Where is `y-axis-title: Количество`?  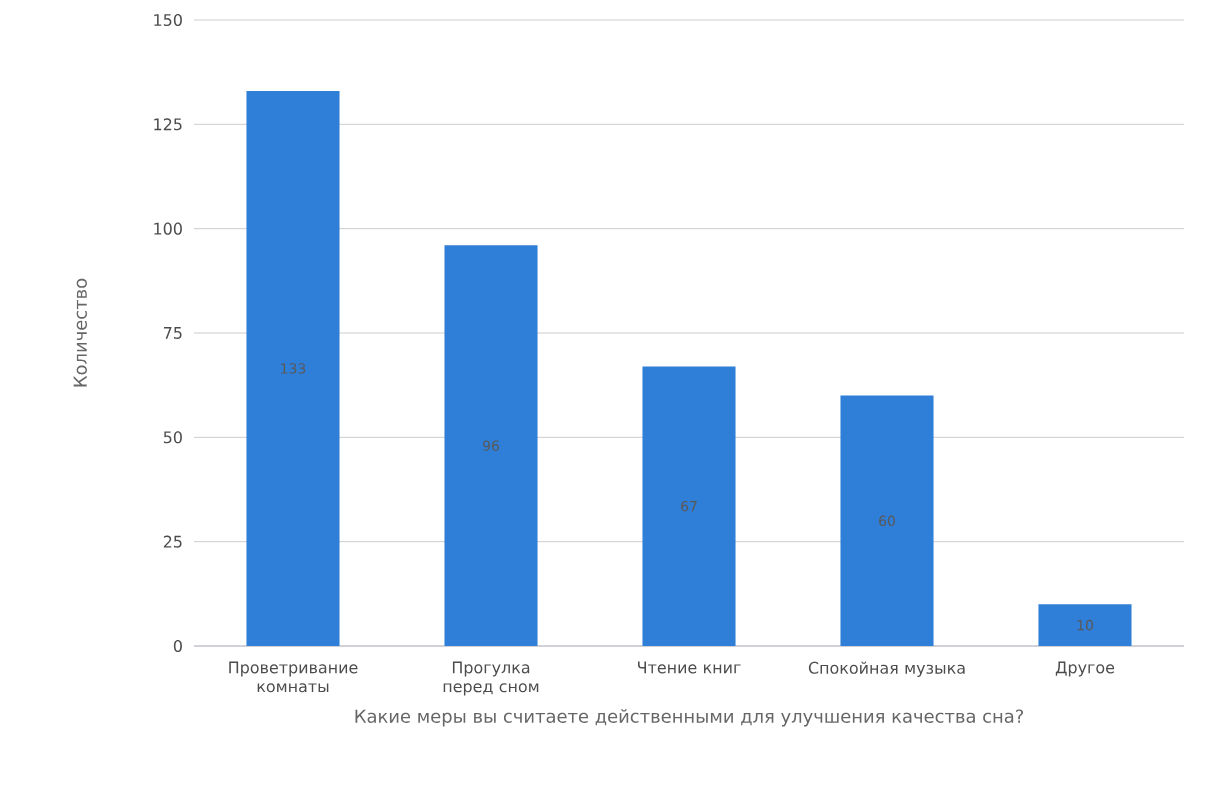 y-axis-title: Количество is located at coordinates (80, 332).